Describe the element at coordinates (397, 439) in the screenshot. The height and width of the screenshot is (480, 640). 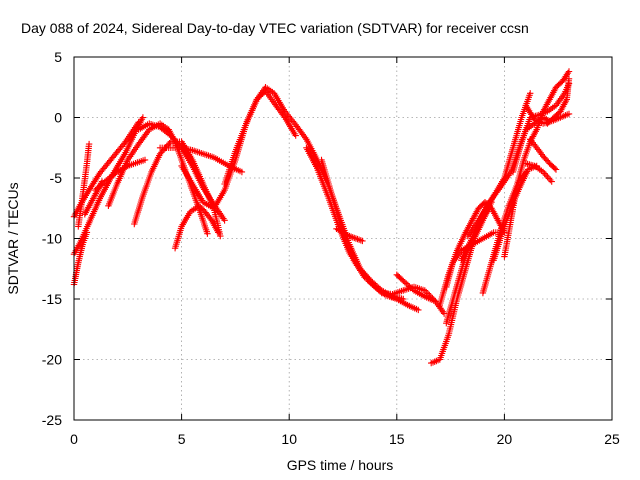
I see `x-tick-label: 15` at that location.